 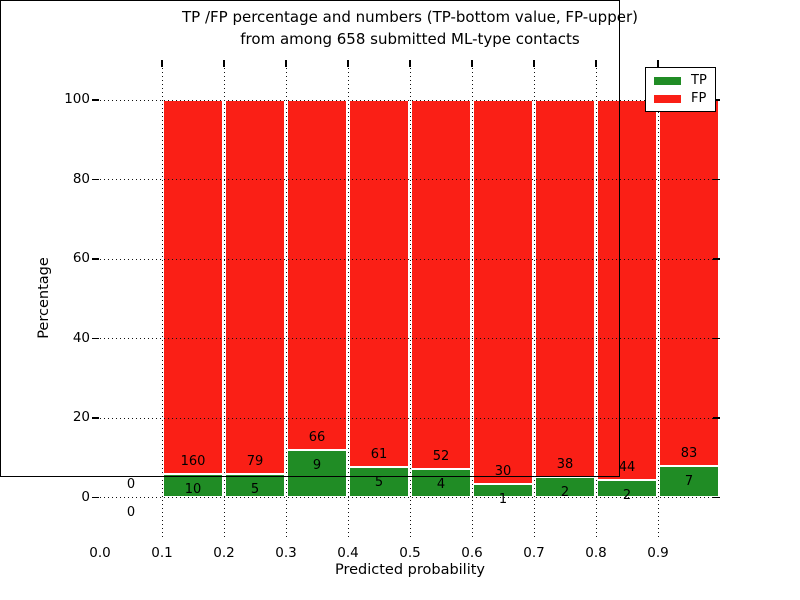 I want to click on fp-count-label: 52, so click(x=441, y=456).